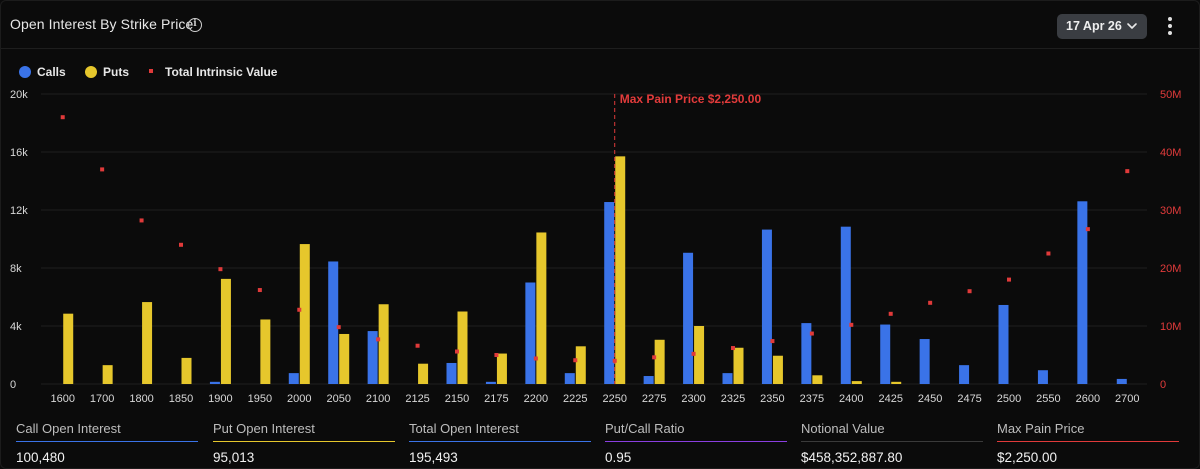 This screenshot has width=1200, height=469. What do you see at coordinates (16, 269) in the screenshot?
I see `y-left-tick-label: 8k` at bounding box center [16, 269].